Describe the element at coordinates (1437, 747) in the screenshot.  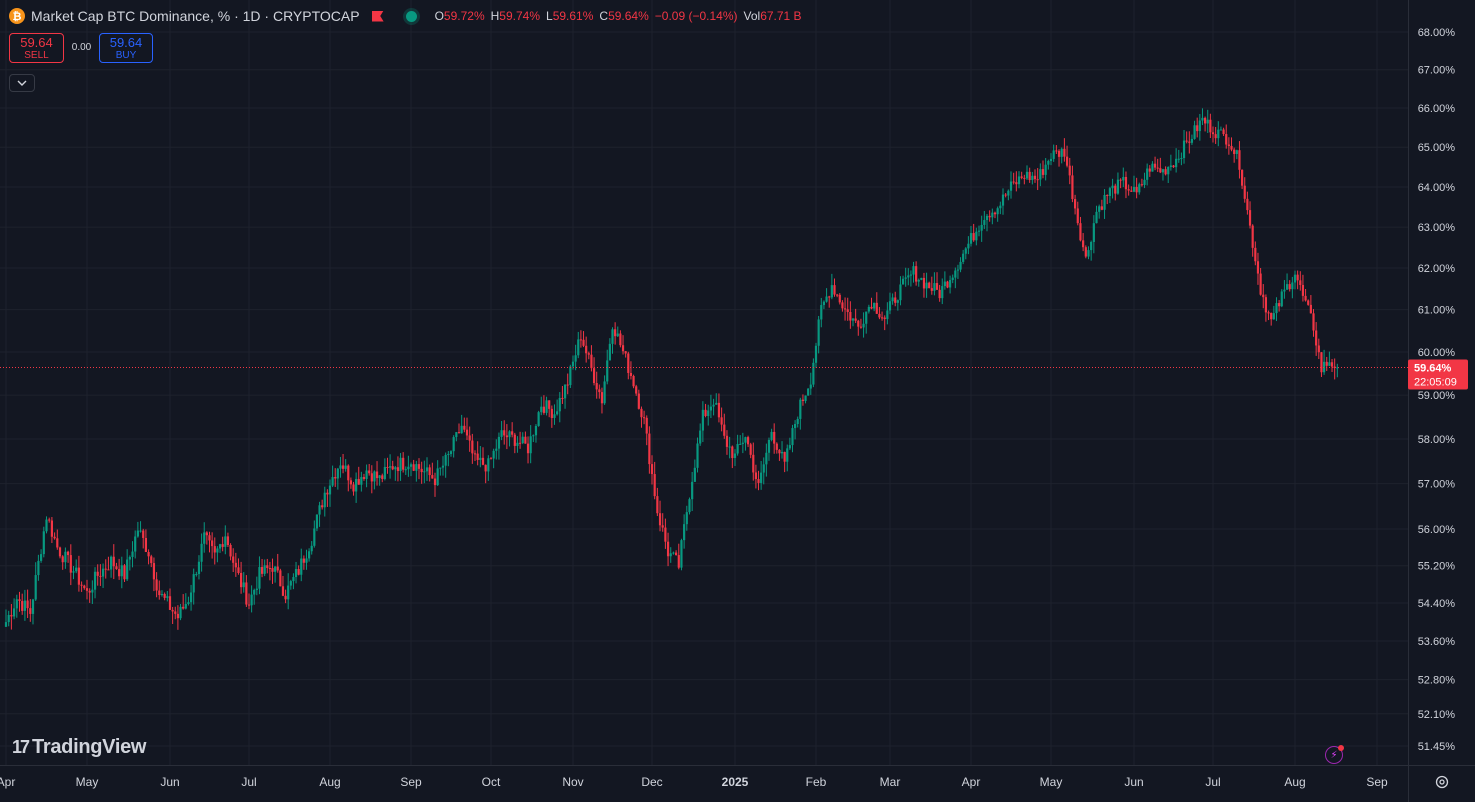
I see `y-tick-label: 51.45%` at that location.